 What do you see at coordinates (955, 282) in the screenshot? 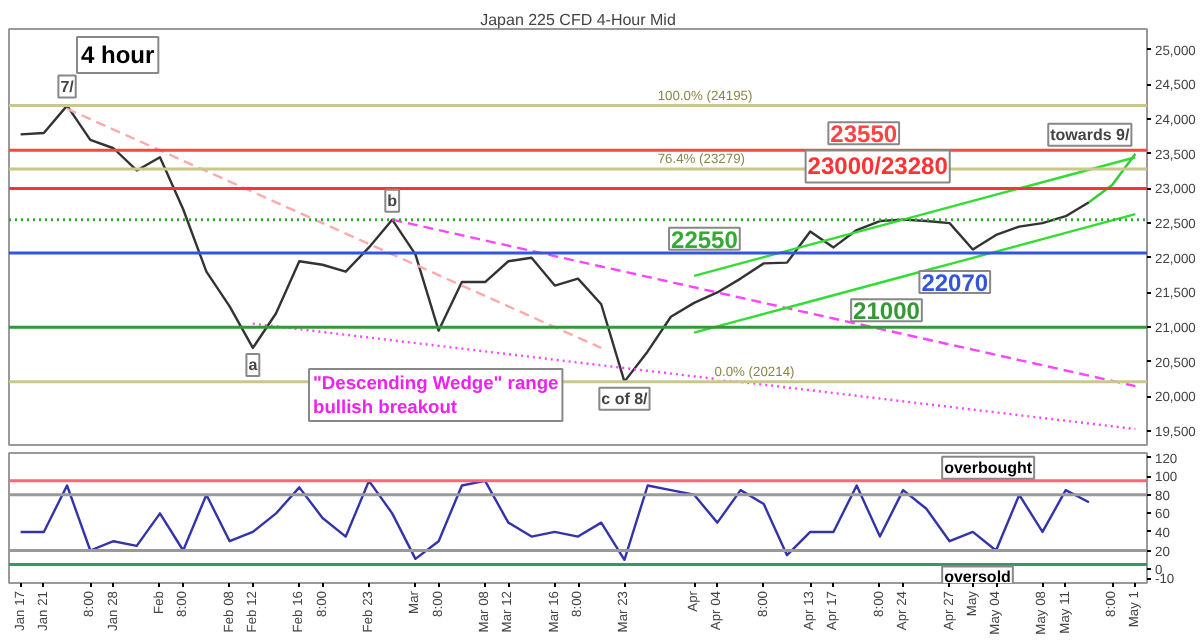
I see `ref-line-label: 22070` at bounding box center [955, 282].